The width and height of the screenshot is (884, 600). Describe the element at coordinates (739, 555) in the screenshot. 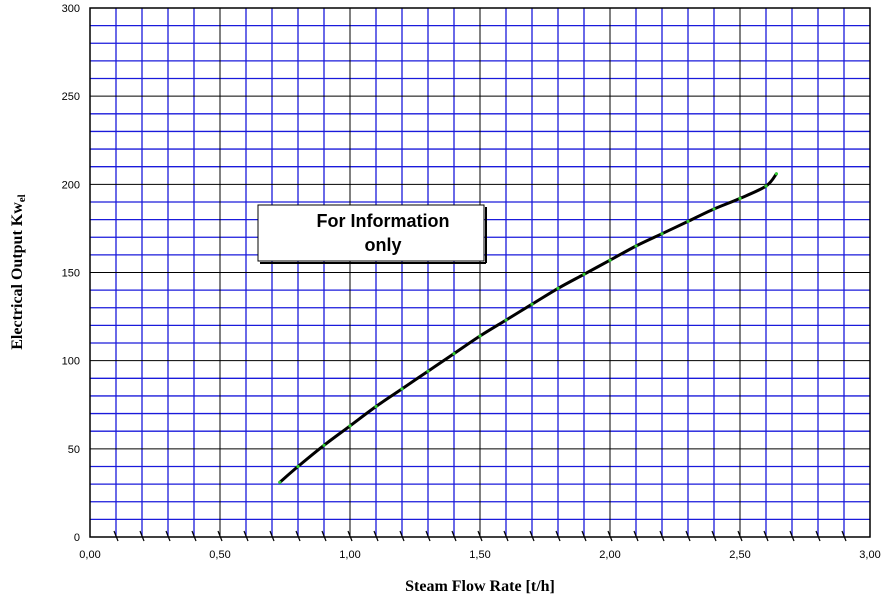

I see `x-tick-label: 2,50` at that location.